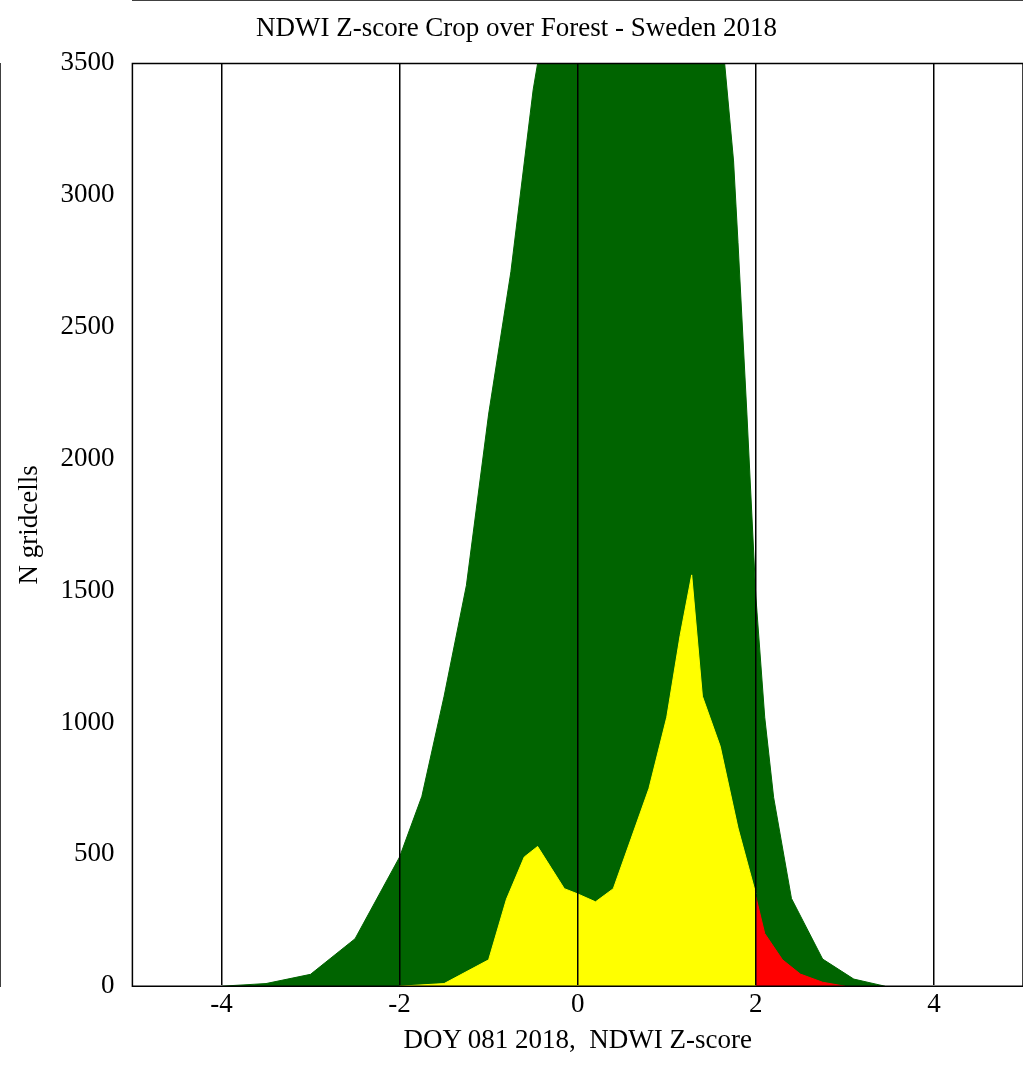 The width and height of the screenshot is (1023, 1067). Describe the element at coordinates (934, 1003) in the screenshot. I see `x-tick-label: 4` at that location.